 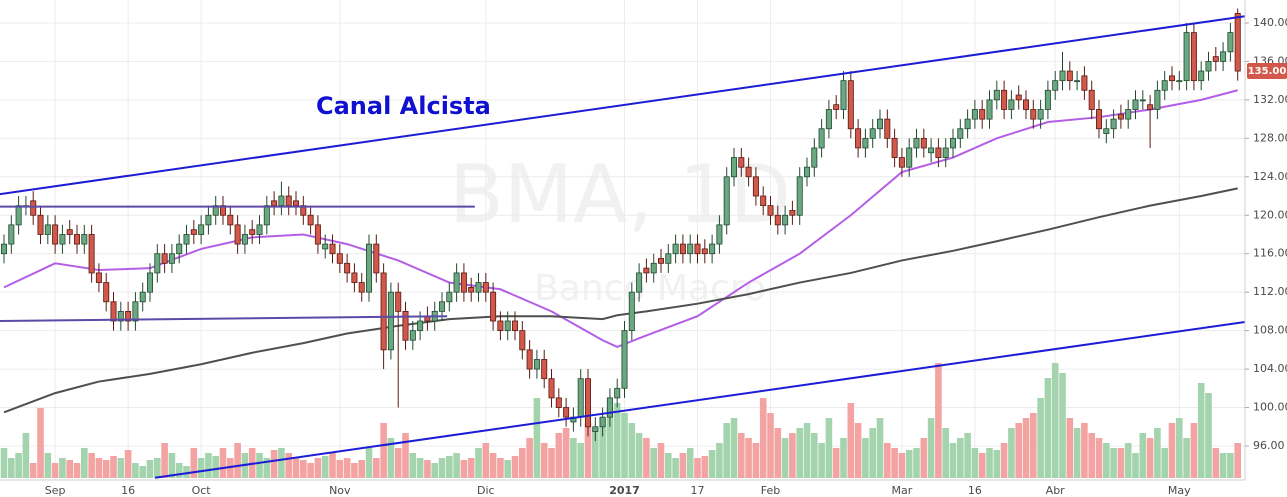 I want to click on x-tick-label: 17, so click(x=698, y=490).